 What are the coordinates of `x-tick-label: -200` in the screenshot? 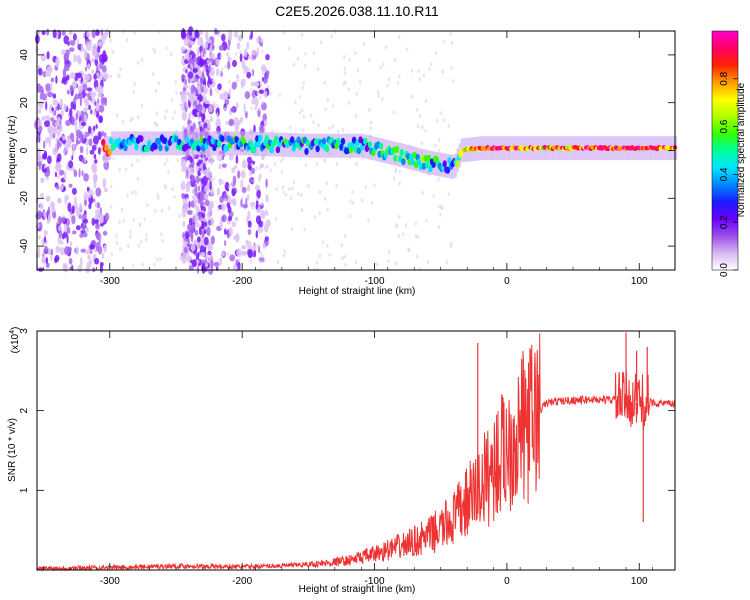 It's located at (242, 581).